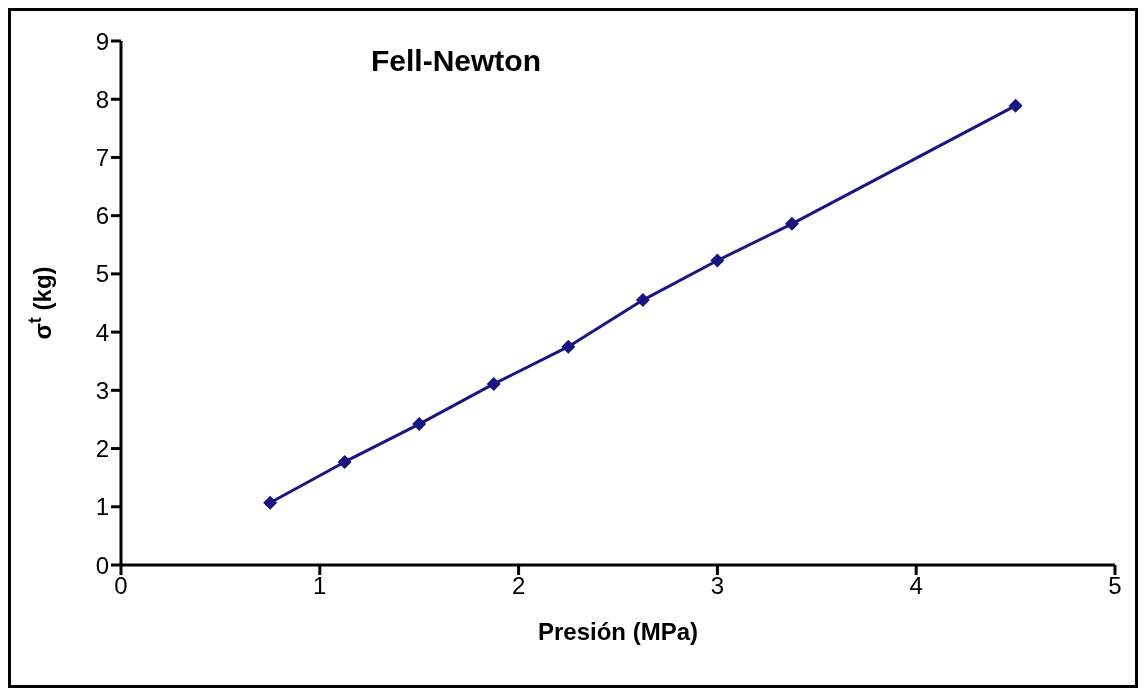  Describe the element at coordinates (320, 586) in the screenshot. I see `x-tick-label: 1` at that location.